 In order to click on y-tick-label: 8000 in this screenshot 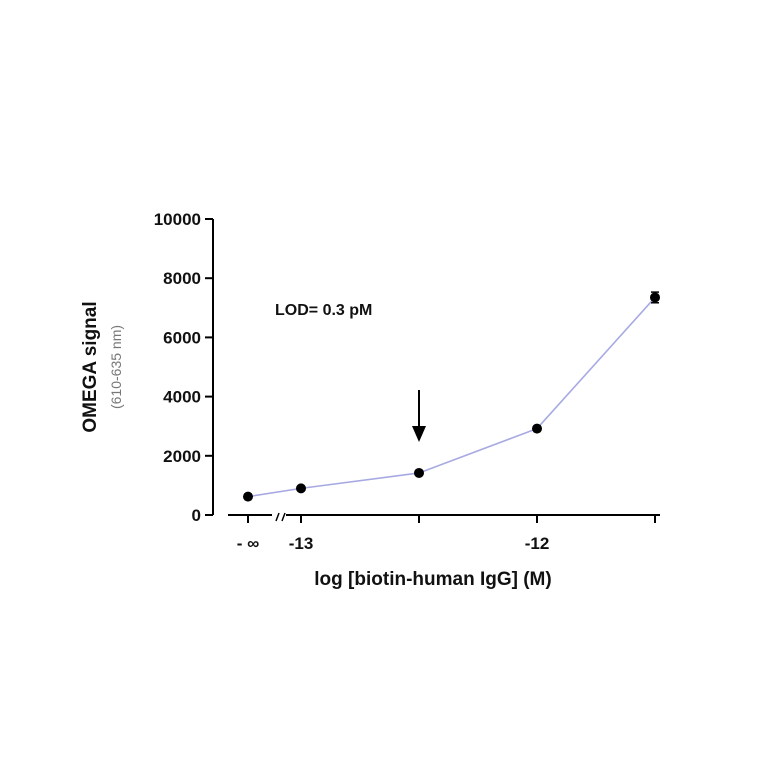, I will do `click(182, 278)`.